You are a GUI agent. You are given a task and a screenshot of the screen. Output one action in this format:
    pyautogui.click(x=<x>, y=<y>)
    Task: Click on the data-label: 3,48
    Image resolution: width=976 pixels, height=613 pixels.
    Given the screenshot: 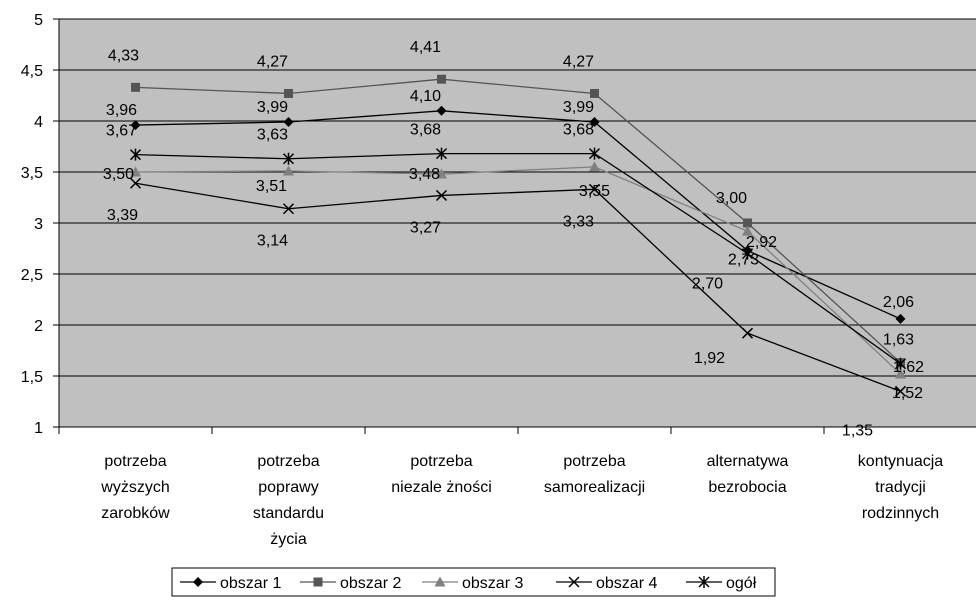 What is the action you would take?
    pyautogui.click(x=424, y=174)
    